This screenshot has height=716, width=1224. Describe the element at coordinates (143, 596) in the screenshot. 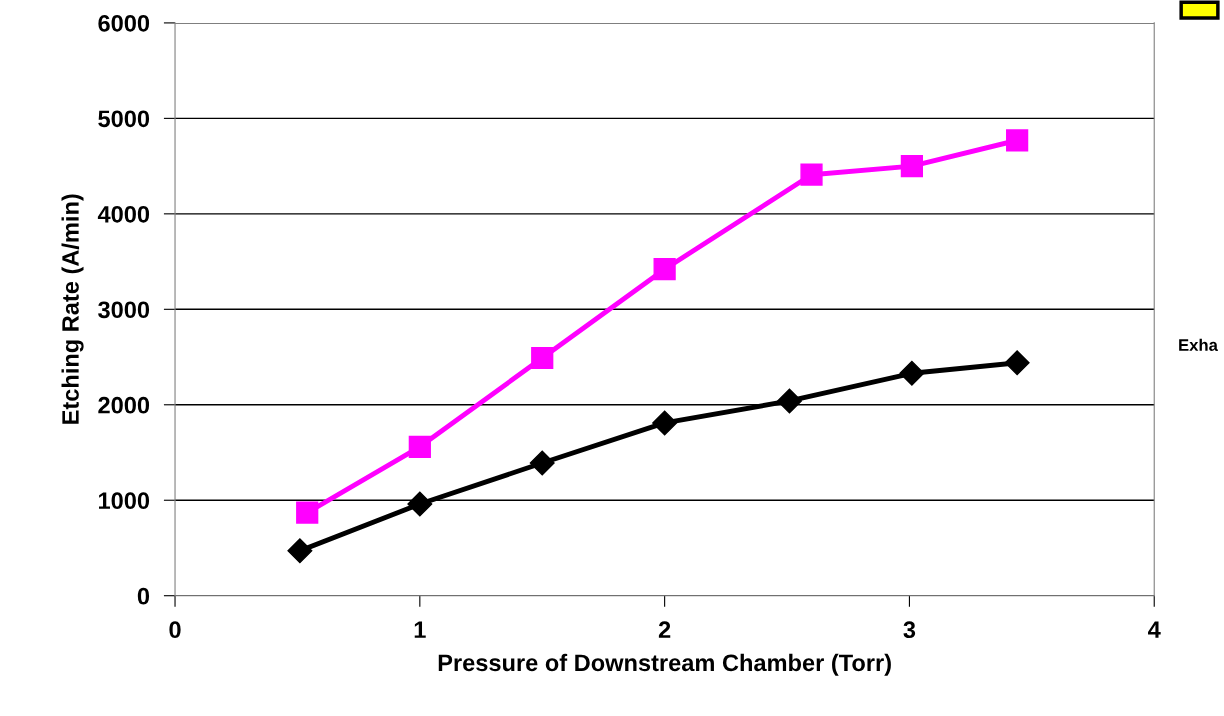

I see `y-tick-label: 0` at that location.